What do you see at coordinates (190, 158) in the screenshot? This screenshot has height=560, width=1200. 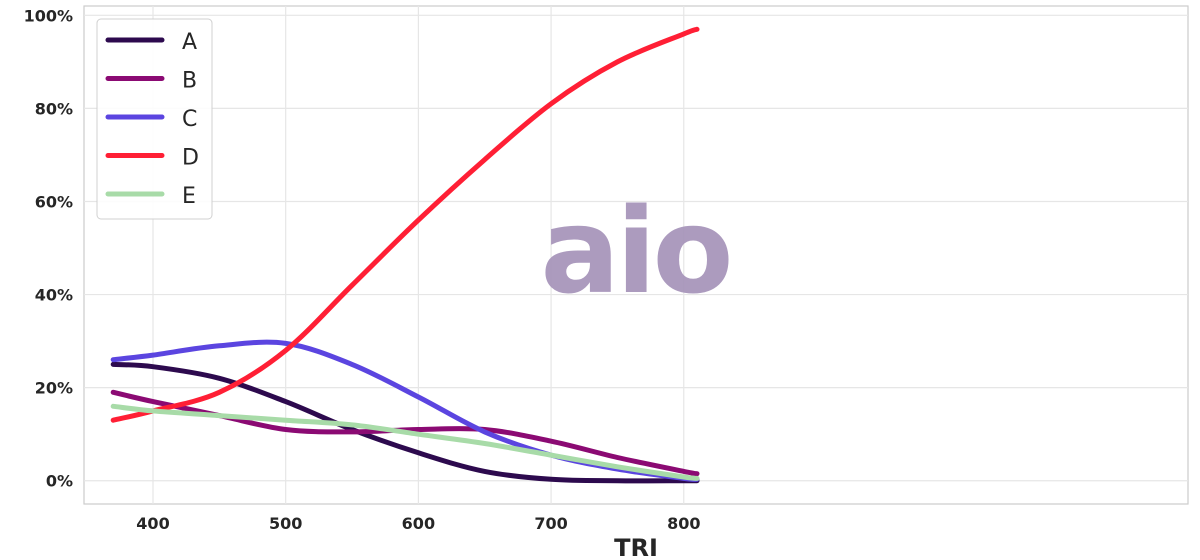 I see `legend-label-d: D` at bounding box center [190, 158].